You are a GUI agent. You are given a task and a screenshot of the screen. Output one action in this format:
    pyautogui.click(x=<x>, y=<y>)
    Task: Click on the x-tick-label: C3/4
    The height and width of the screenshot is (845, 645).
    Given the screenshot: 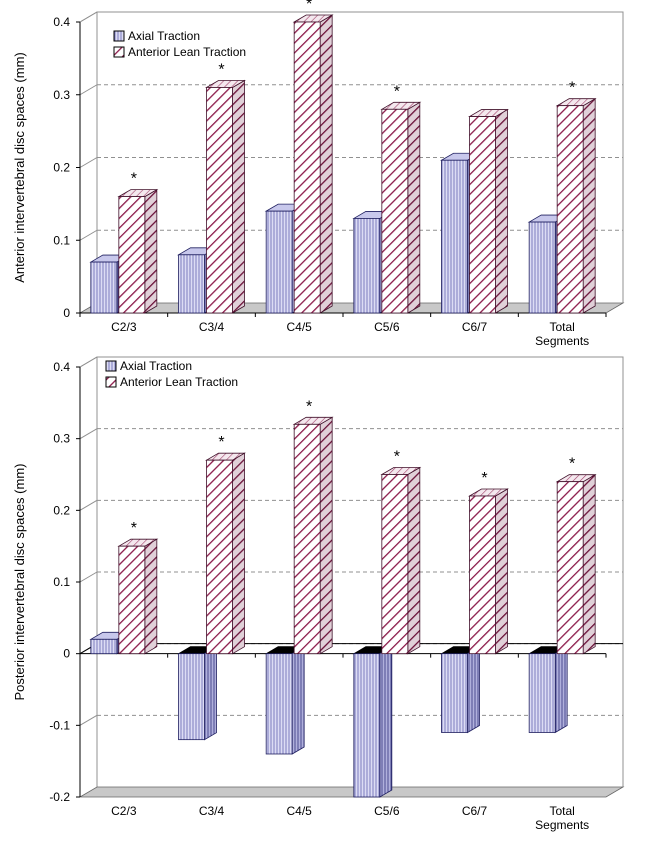 What is the action you would take?
    pyautogui.click(x=212, y=327)
    